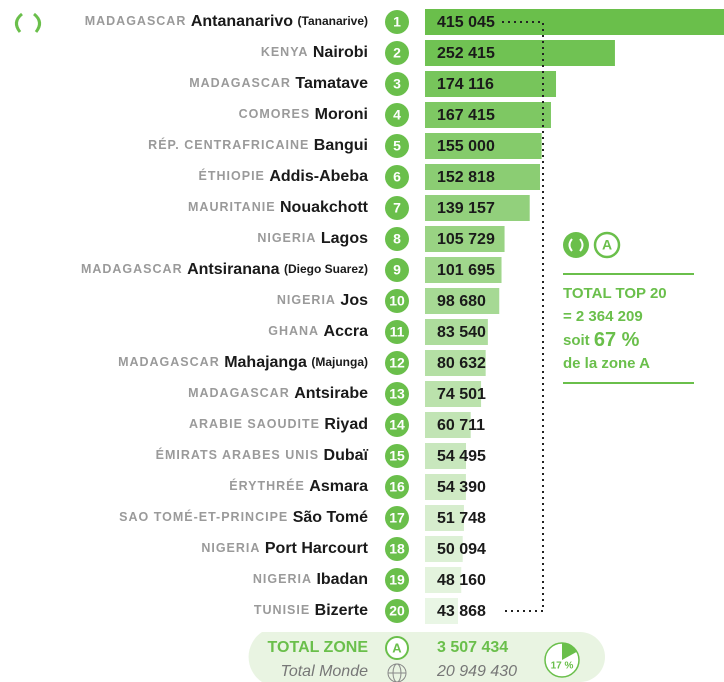 The height and width of the screenshot is (682, 724). What do you see at coordinates (317, 548) in the screenshot?
I see `city: Port Harcourt` at bounding box center [317, 548].